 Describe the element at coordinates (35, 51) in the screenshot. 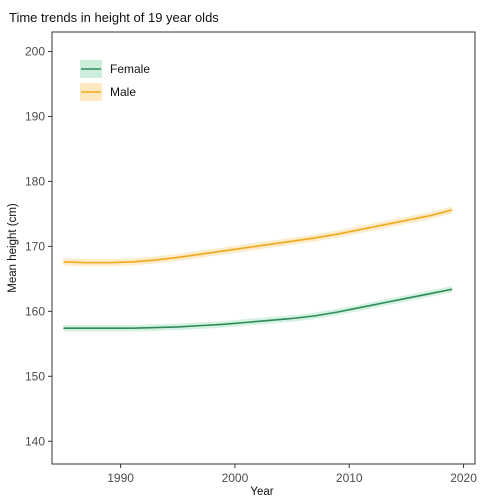

I see `y-tick-label-200: 200` at that location.